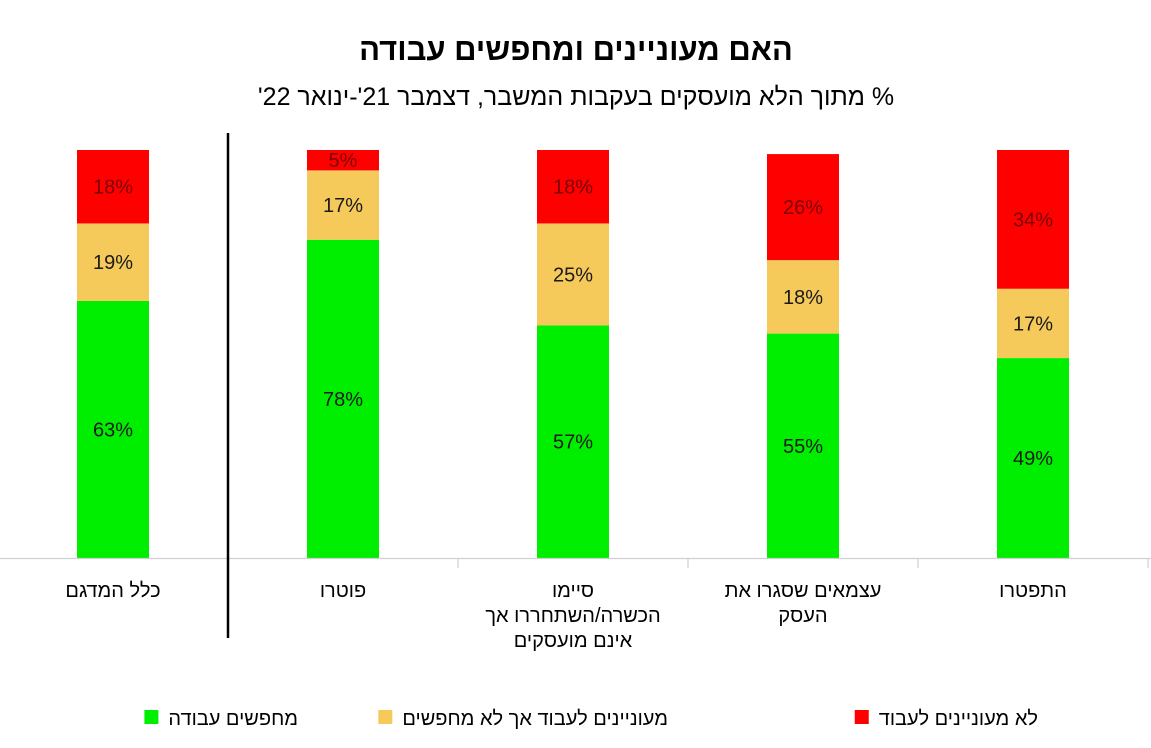 The image size is (1151, 748). I want to click on legend-label: מחפשים עבודה, so click(233, 719).